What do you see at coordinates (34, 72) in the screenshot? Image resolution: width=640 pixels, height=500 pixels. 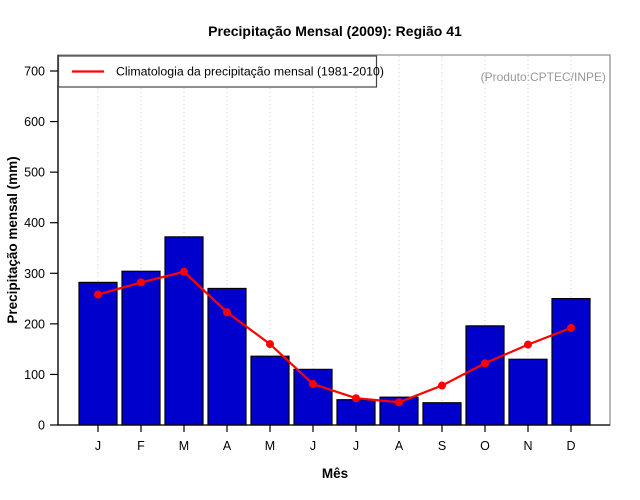 I see `y-tick-label-7: 700` at bounding box center [34, 72].